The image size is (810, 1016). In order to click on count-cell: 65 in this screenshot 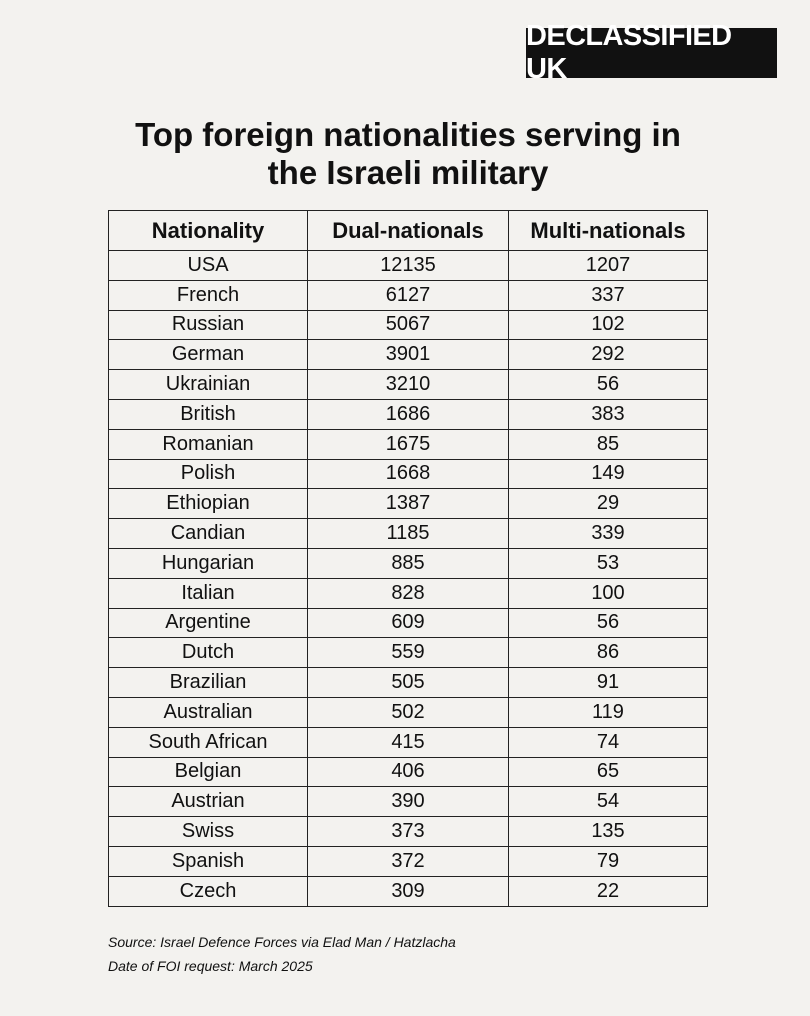, I will do `click(608, 772)`.